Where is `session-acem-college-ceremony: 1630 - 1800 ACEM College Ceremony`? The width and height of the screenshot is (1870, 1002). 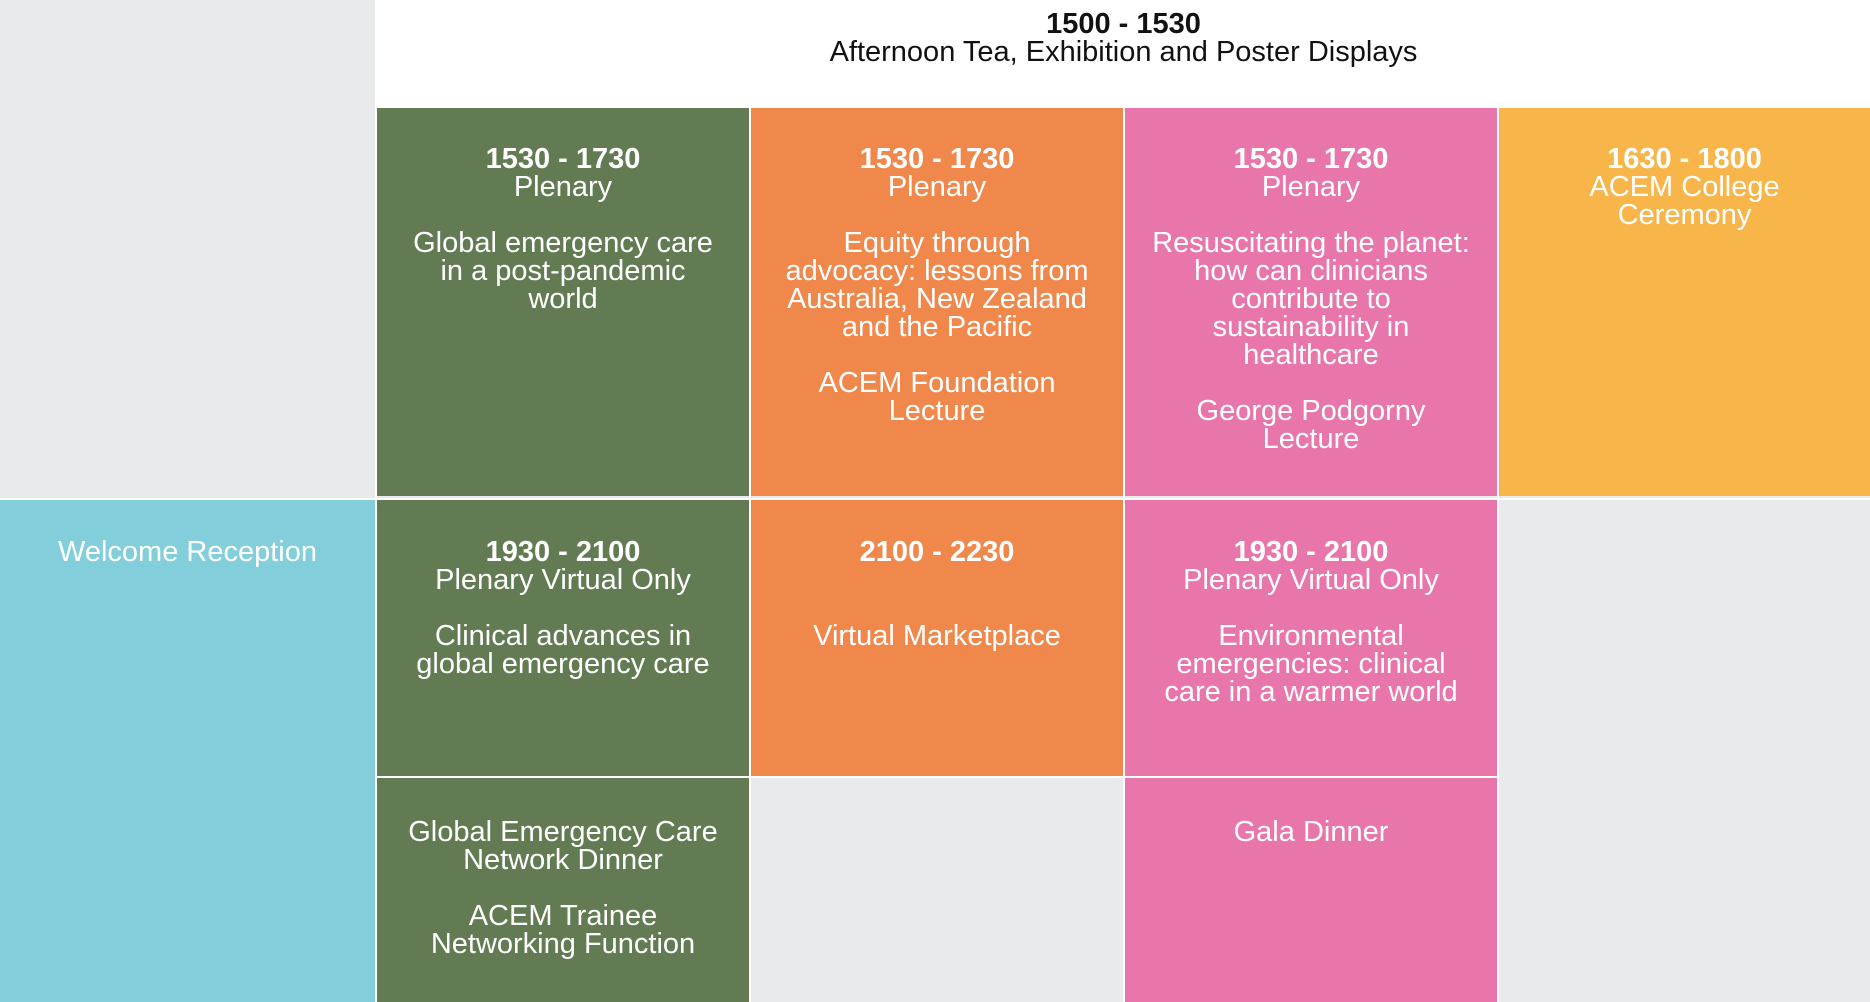 session-acem-college-ceremony: 1630 - 1800 ACEM College Ceremony is located at coordinates (1684, 302).